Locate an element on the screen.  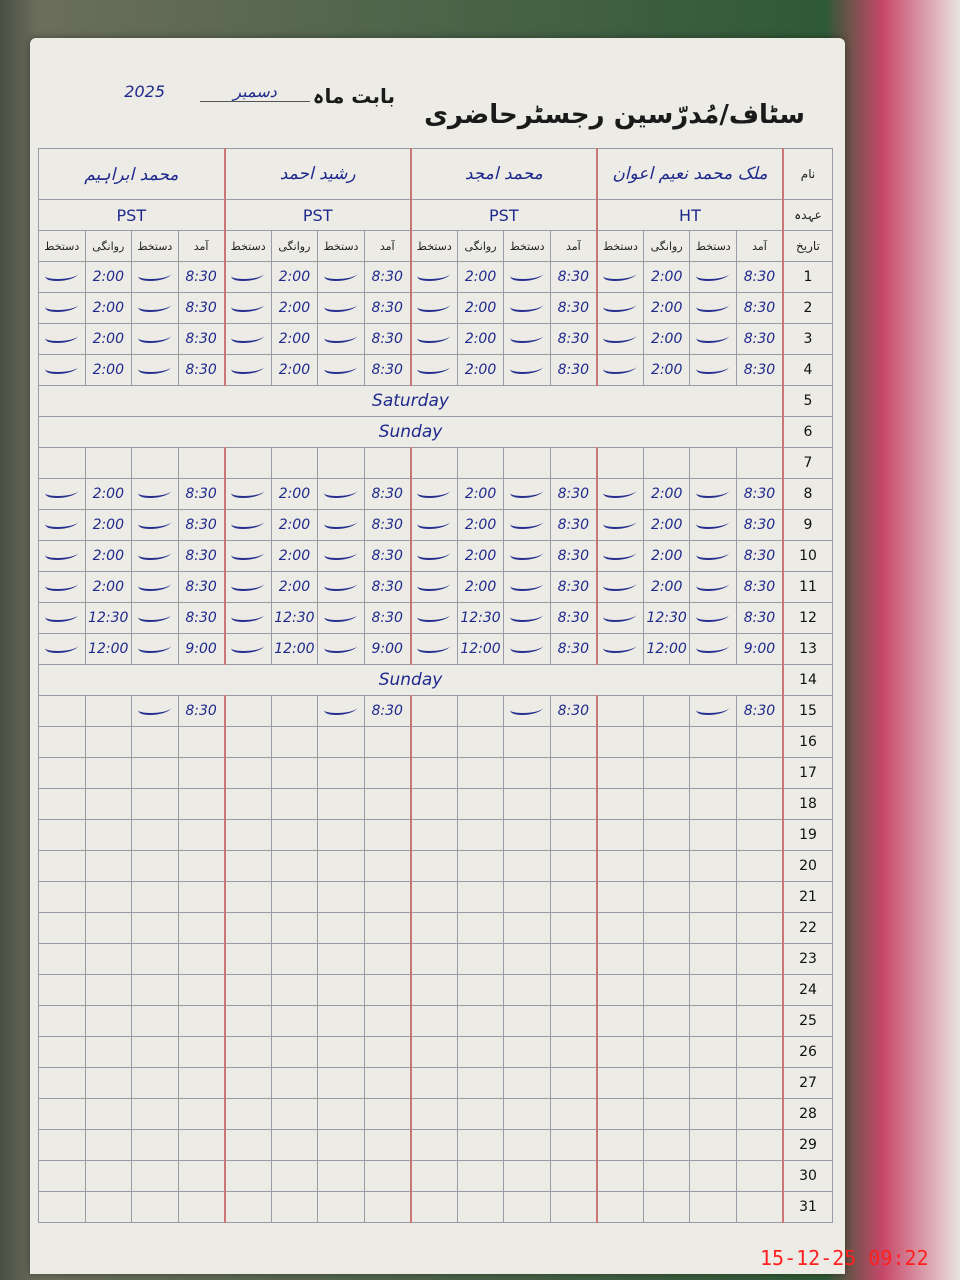
staff-post: PST is located at coordinates (131, 215).